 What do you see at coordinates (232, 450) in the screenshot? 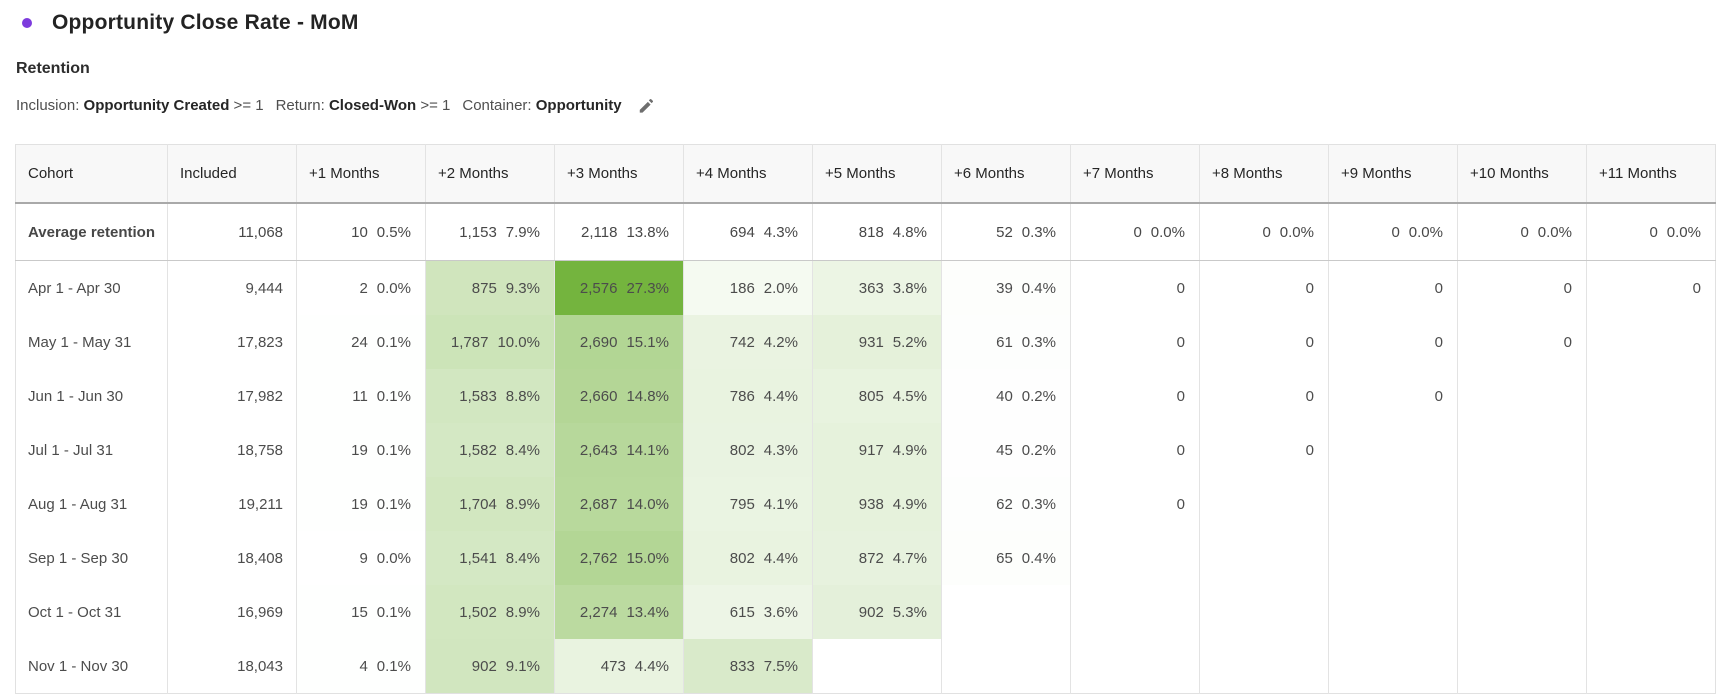
I see `included-cell: 18,758` at bounding box center [232, 450].